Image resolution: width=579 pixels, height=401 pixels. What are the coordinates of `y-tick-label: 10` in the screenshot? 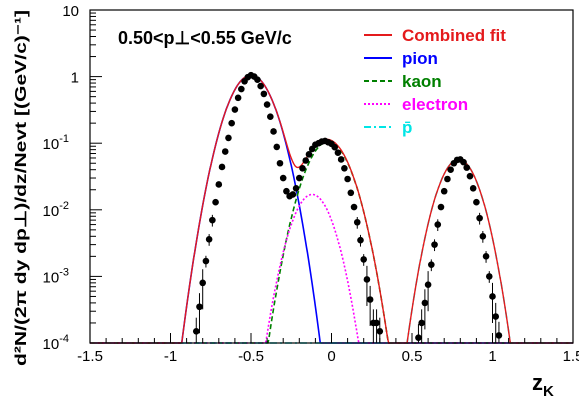 It's located at (70, 11).